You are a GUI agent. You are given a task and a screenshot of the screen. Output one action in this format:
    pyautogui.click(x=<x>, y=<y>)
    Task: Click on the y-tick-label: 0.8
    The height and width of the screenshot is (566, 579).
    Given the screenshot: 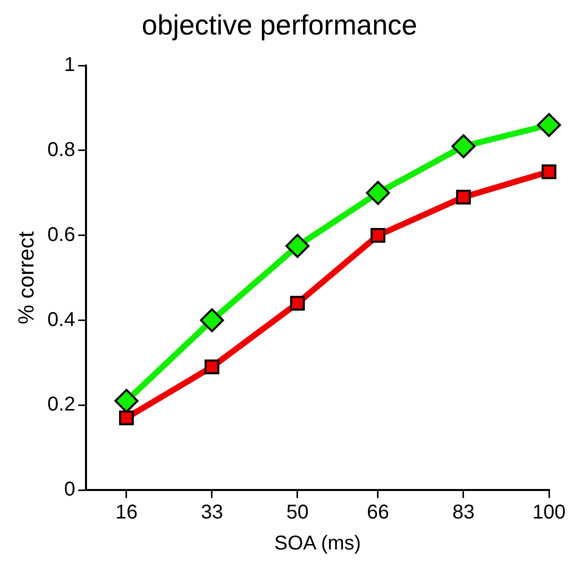 What is the action you would take?
    pyautogui.click(x=61, y=149)
    